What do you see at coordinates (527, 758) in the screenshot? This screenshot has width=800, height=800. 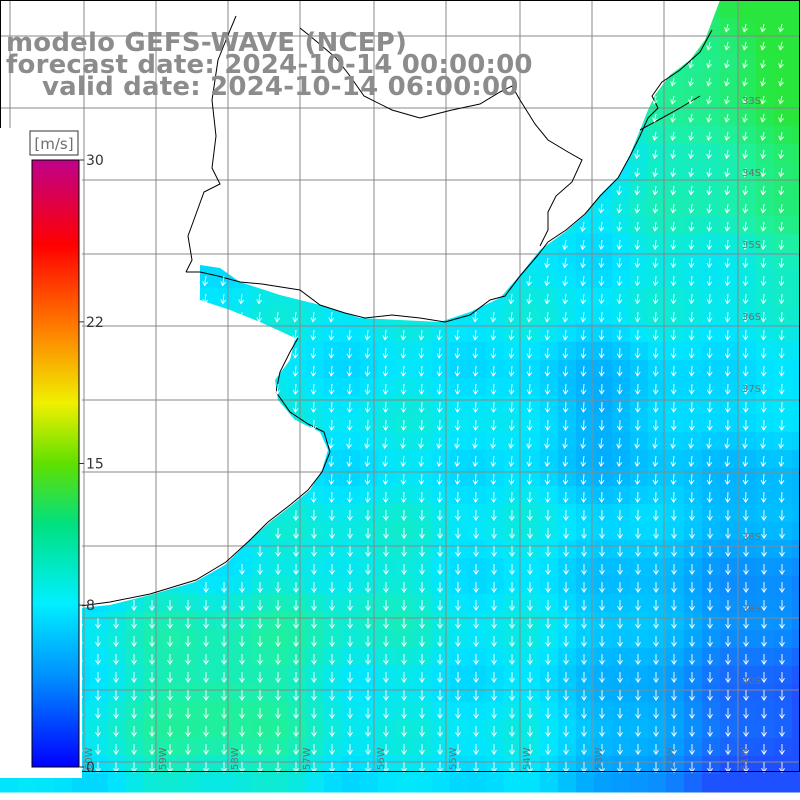 I see `lon-label: 54W` at bounding box center [527, 758].